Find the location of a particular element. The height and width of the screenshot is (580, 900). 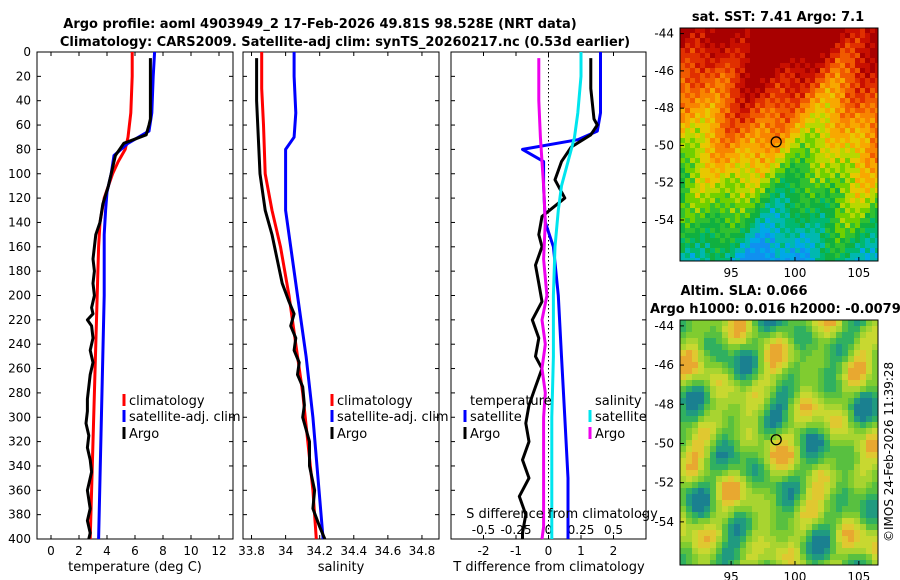

x-tick-label: 0 is located at coordinates (549, 551).